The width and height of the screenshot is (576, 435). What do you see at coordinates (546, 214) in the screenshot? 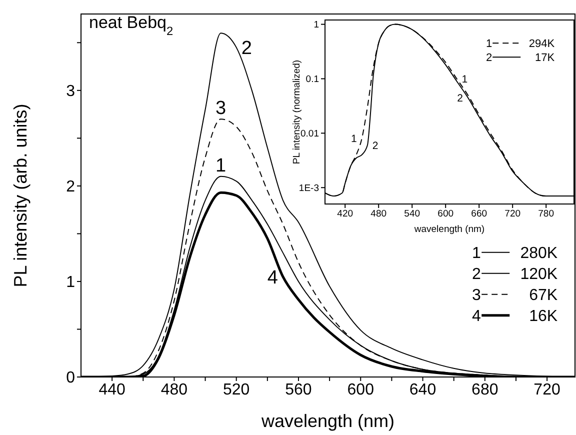
I see `x-tick-label: 780` at bounding box center [546, 214].